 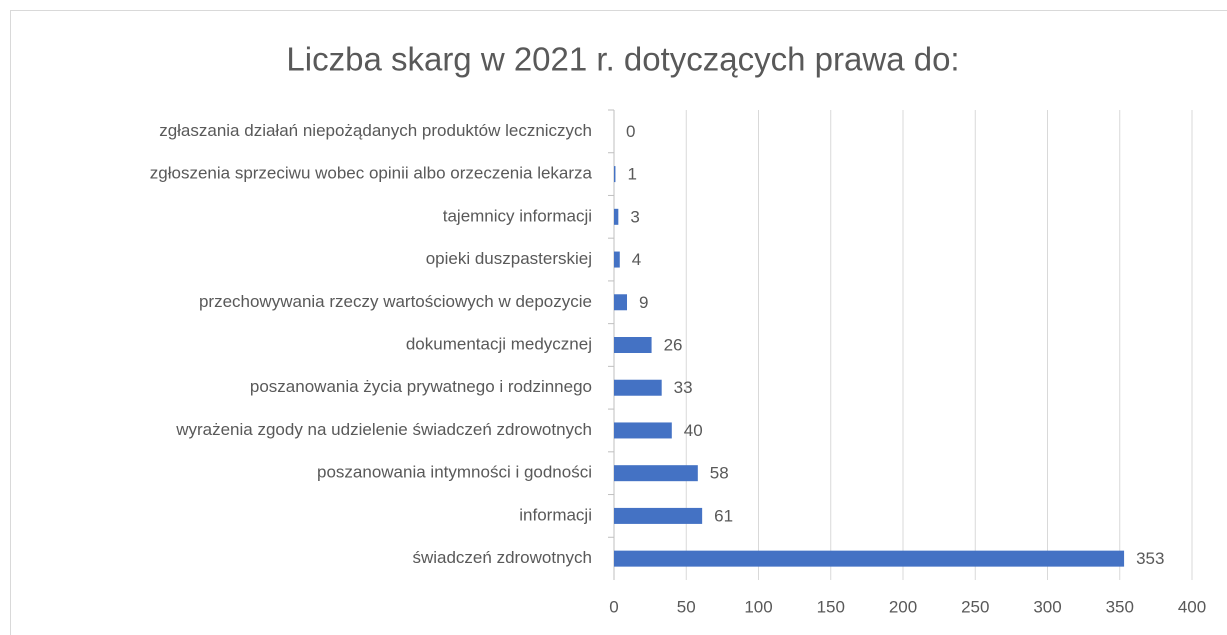 I want to click on x-tick-label: 350, so click(x=1120, y=606).